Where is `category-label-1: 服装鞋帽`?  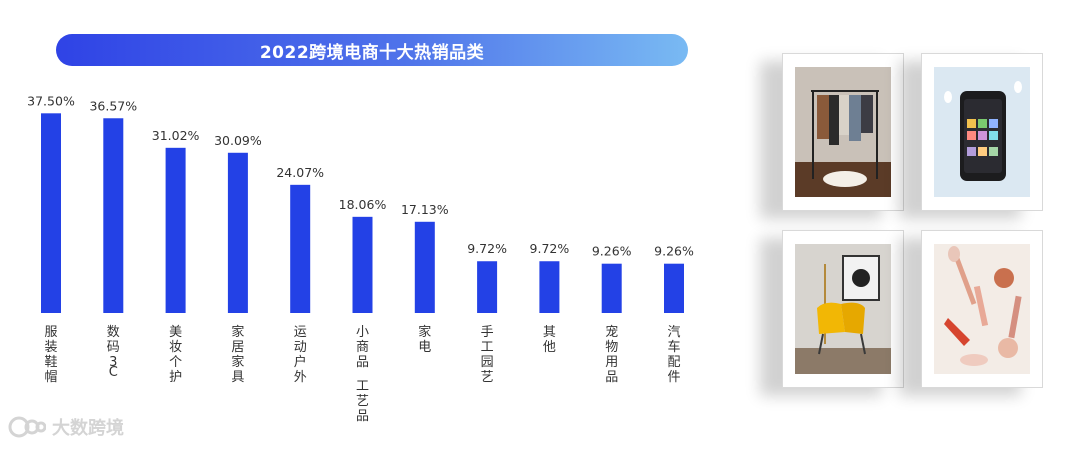 category-label-1: 服装鞋帽 is located at coordinates (50, 355).